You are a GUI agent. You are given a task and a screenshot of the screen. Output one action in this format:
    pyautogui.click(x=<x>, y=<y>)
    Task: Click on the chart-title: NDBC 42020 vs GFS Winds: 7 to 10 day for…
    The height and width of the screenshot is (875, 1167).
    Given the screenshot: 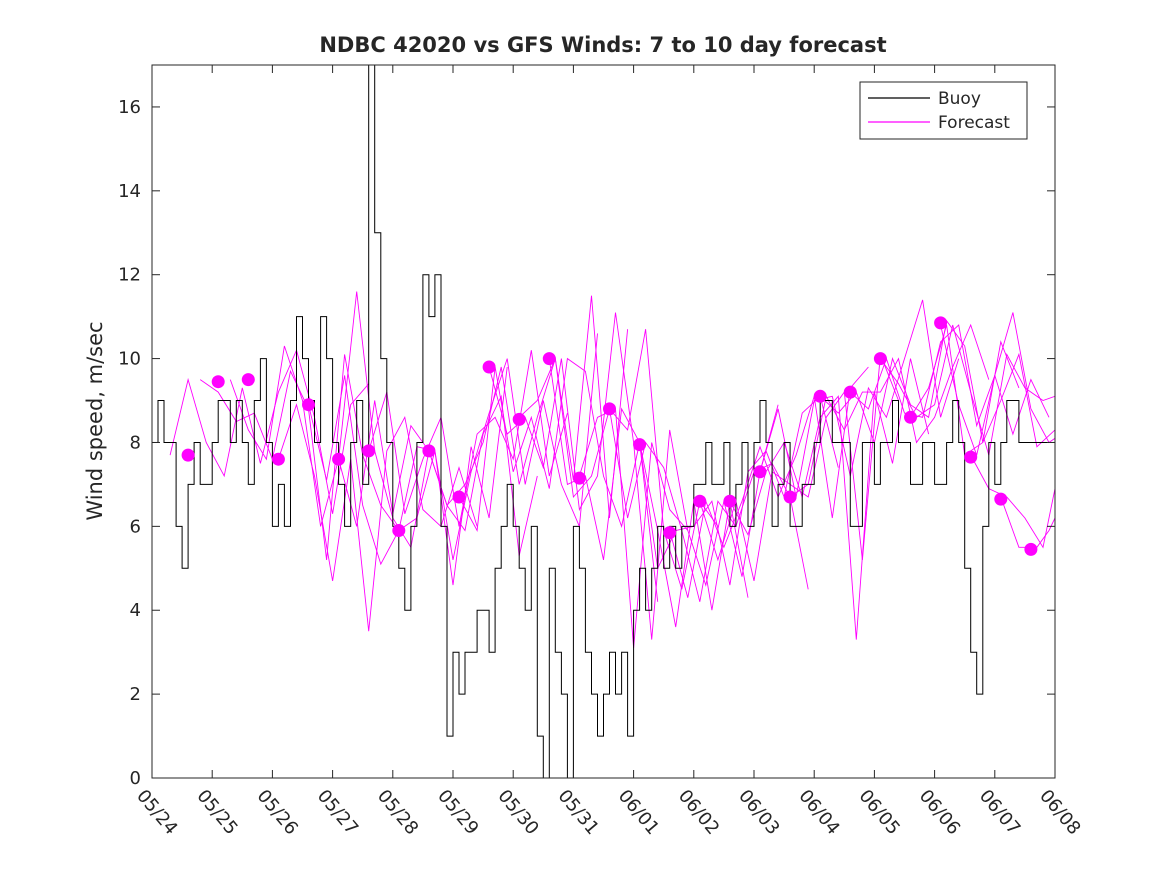 What is the action you would take?
    pyautogui.click(x=602, y=45)
    